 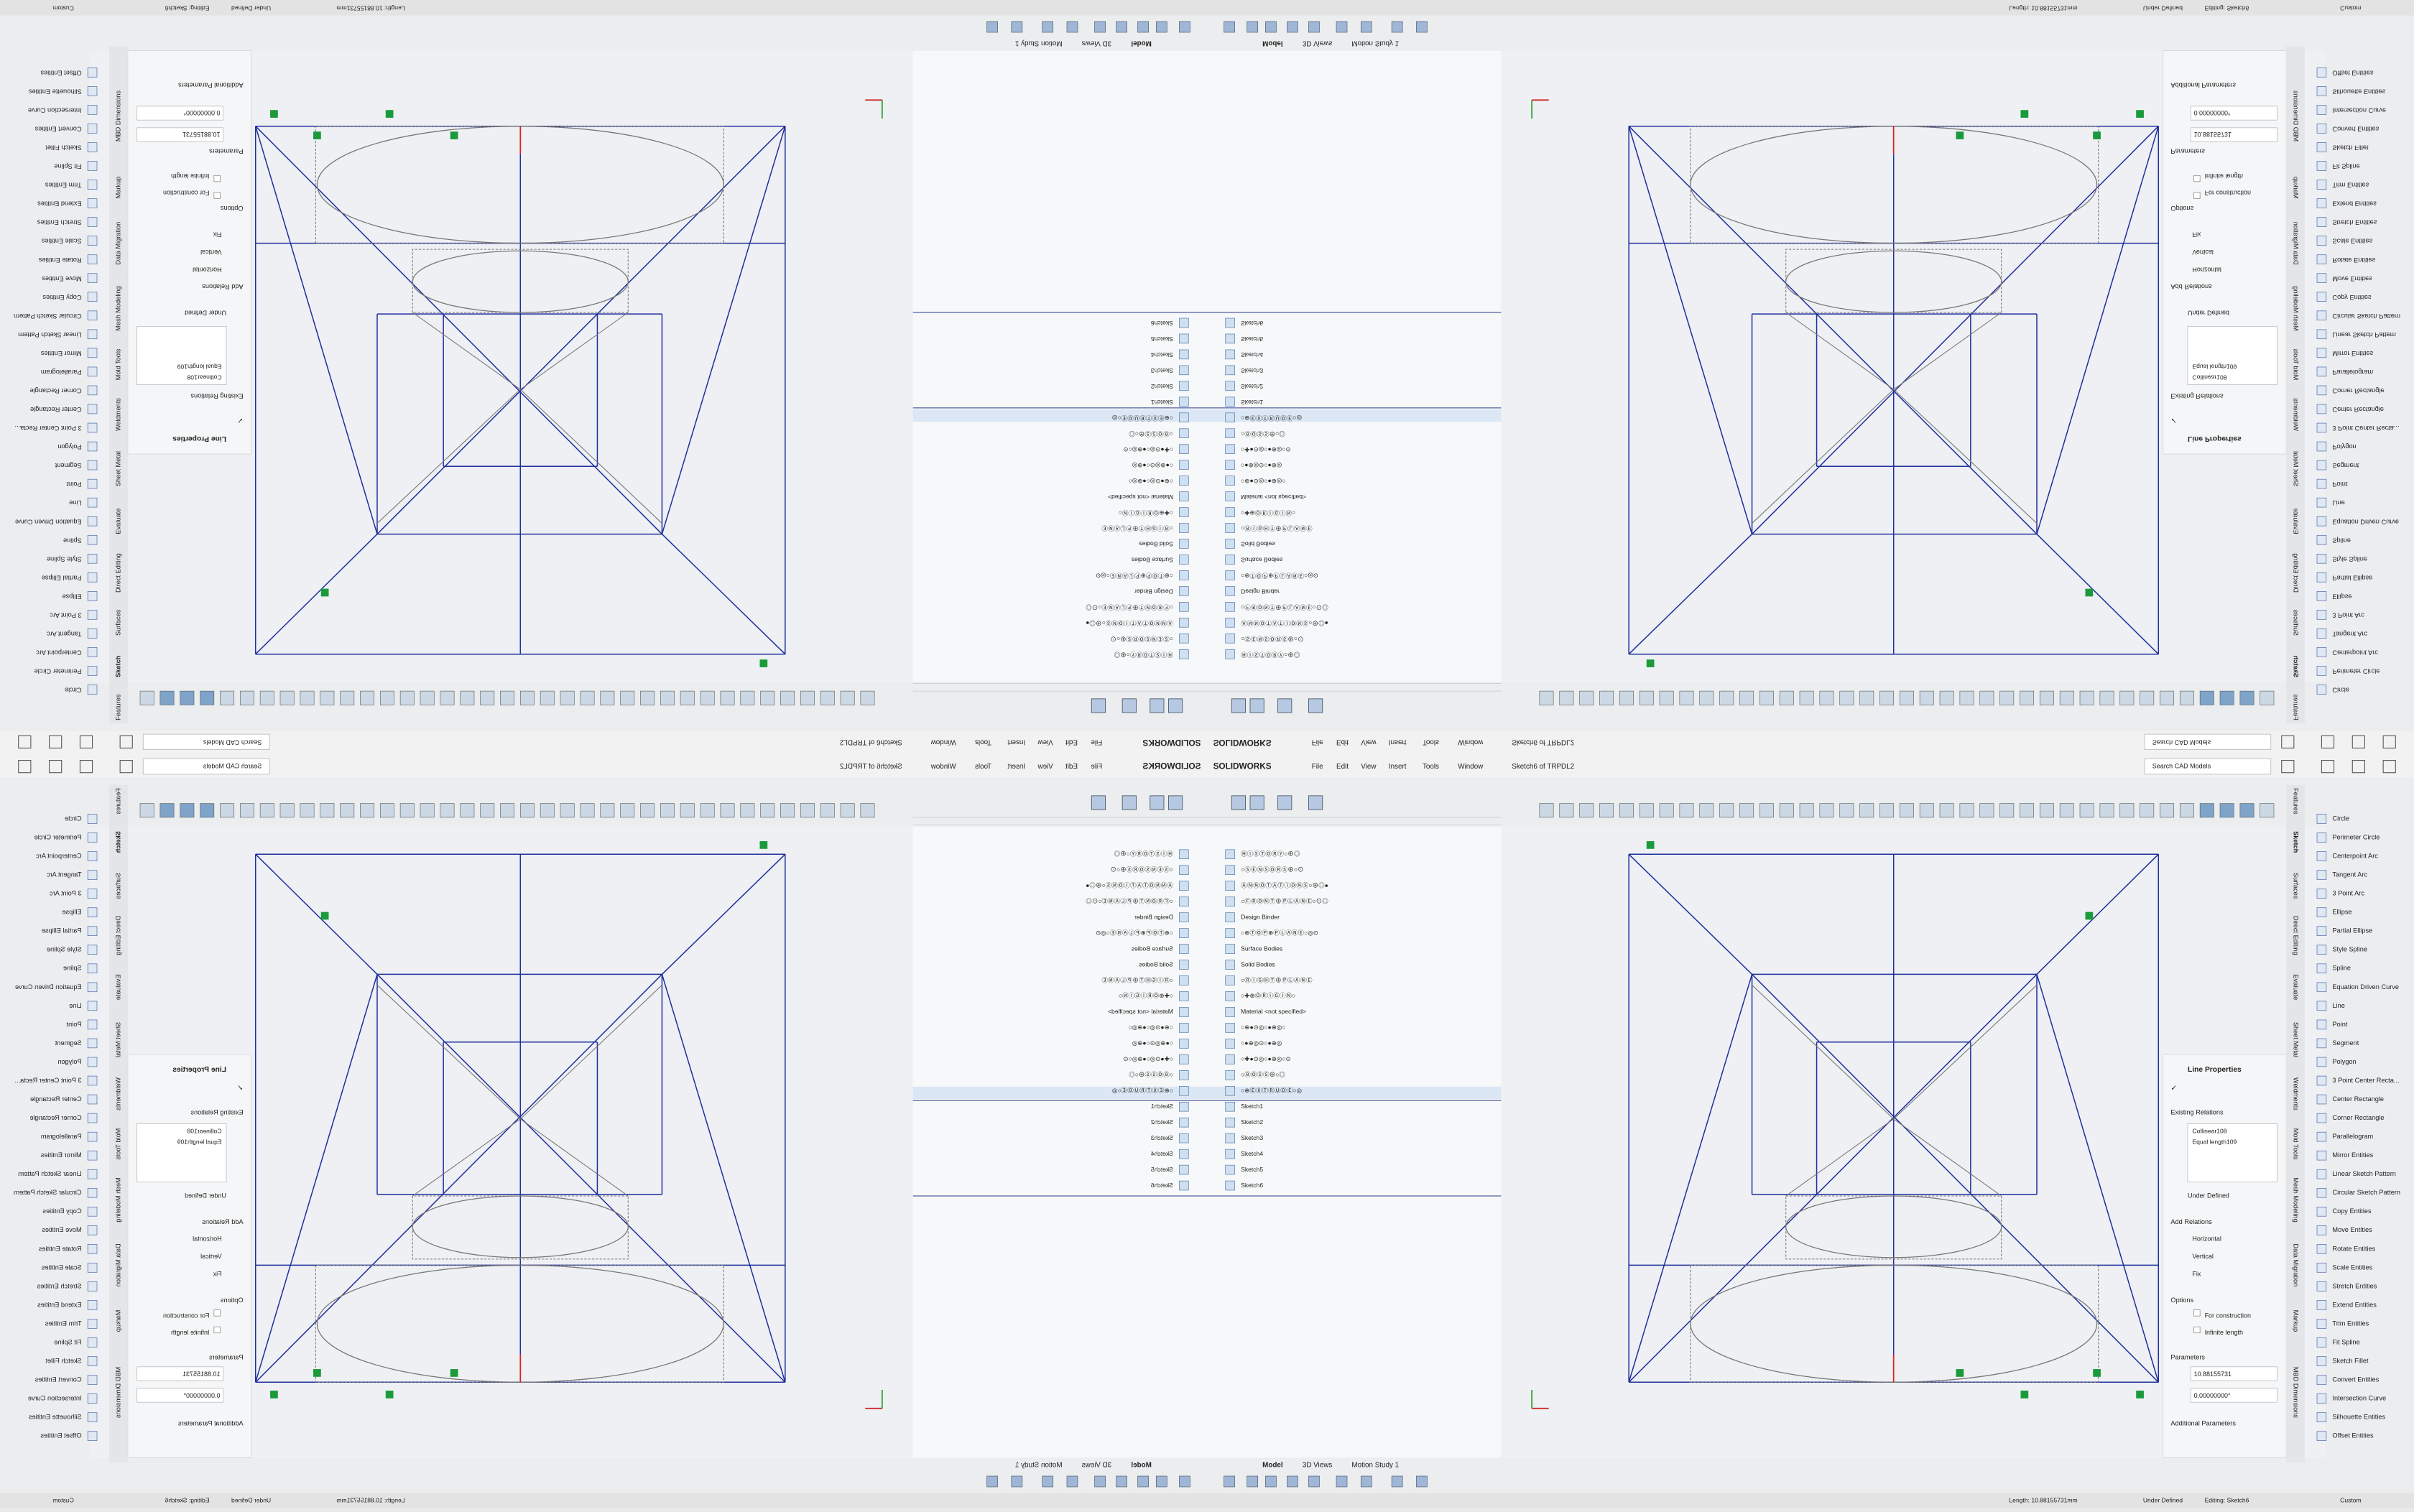 What do you see at coordinates (1277, 979) in the screenshot?
I see `tree-item: ○ⓇⒾⒼⒽⓉ⊕ⓅⓁⒶⓃⒺ` at bounding box center [1277, 979].